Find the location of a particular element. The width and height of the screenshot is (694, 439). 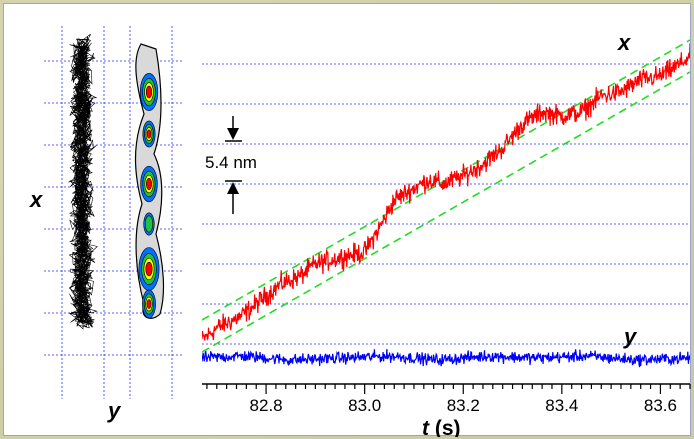

scale-bar-label: 5.4 nm is located at coordinates (231, 162).